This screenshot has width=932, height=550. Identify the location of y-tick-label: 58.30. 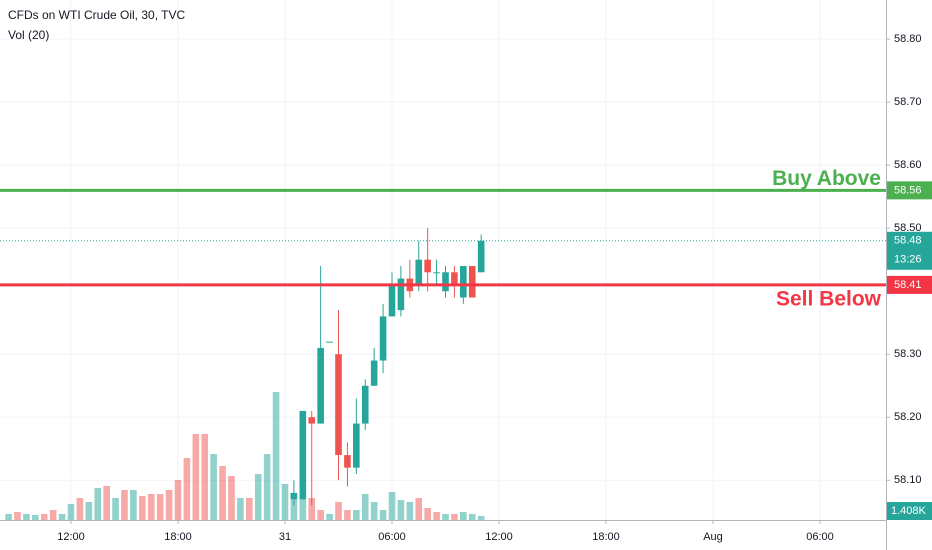
(908, 354).